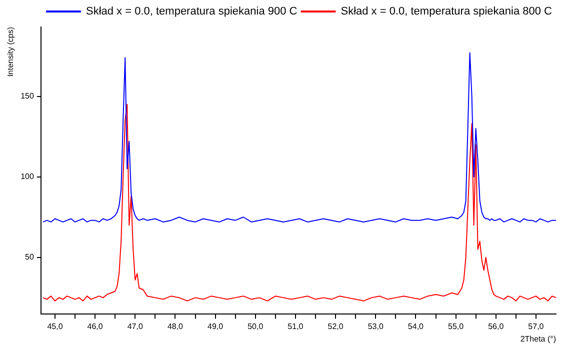 Image resolution: width=564 pixels, height=346 pixels. Describe the element at coordinates (538, 339) in the screenshot. I see `x-axis-title: 2Theta (°)` at that location.